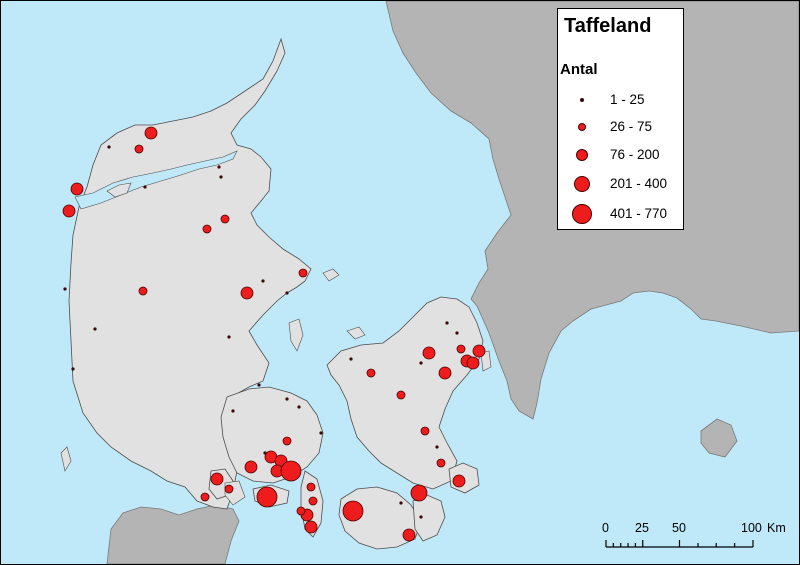 This screenshot has width=800, height=565. Describe the element at coordinates (173, 534) in the screenshot. I see `germany-land` at that location.